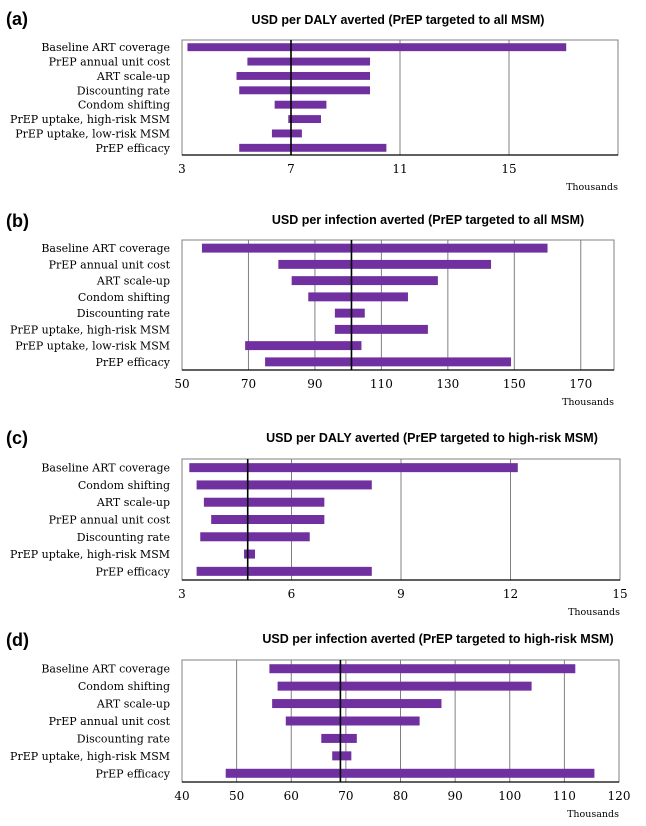 The image size is (646, 826). I want to click on plot-frame, so click(398, 305).